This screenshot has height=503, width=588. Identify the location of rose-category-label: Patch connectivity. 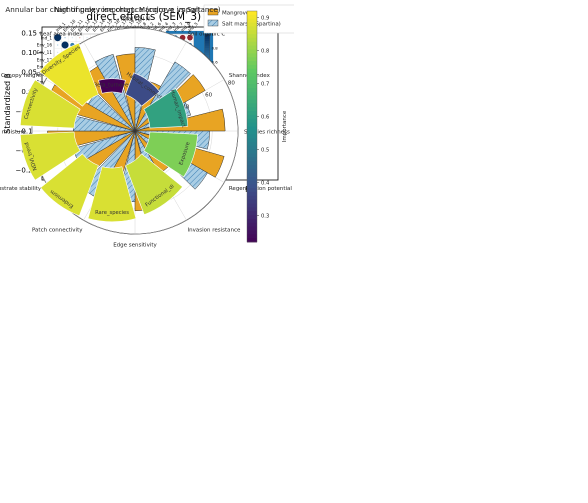
(57, 230).